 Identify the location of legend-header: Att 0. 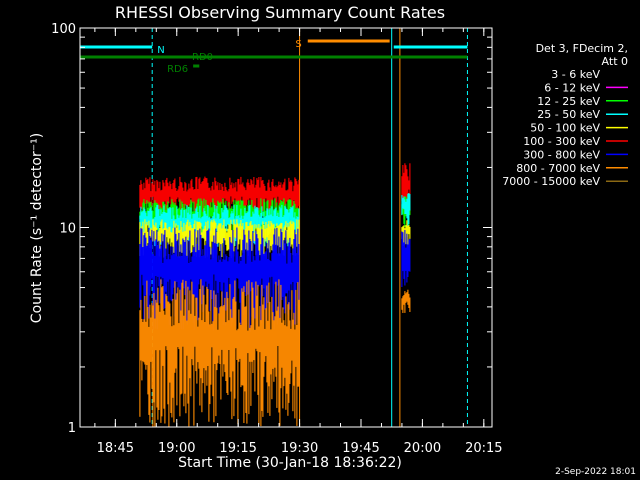
(615, 61).